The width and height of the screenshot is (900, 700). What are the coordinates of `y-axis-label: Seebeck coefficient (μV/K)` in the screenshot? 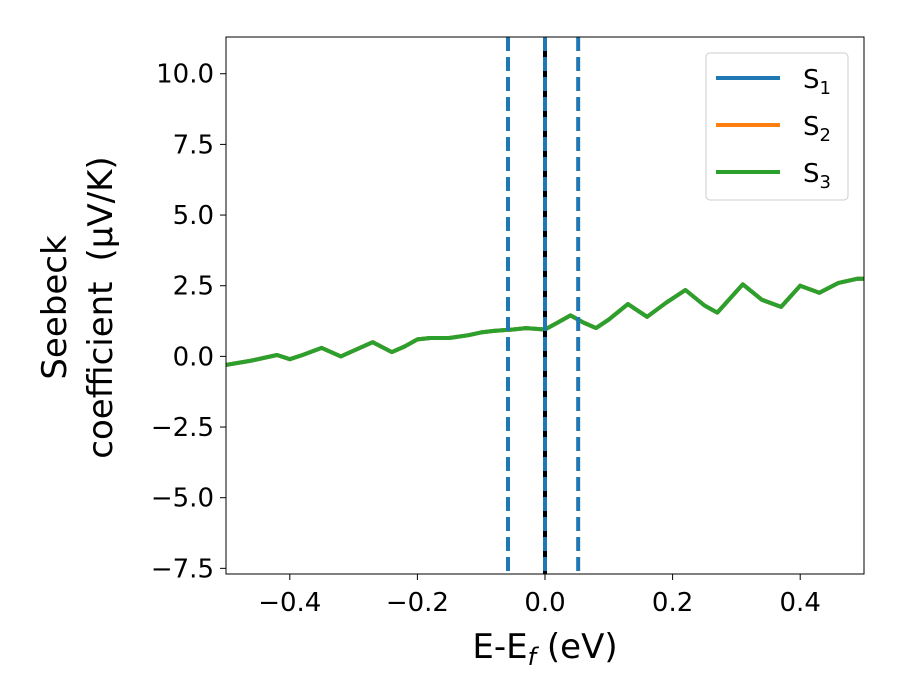 It's located at (78, 307).